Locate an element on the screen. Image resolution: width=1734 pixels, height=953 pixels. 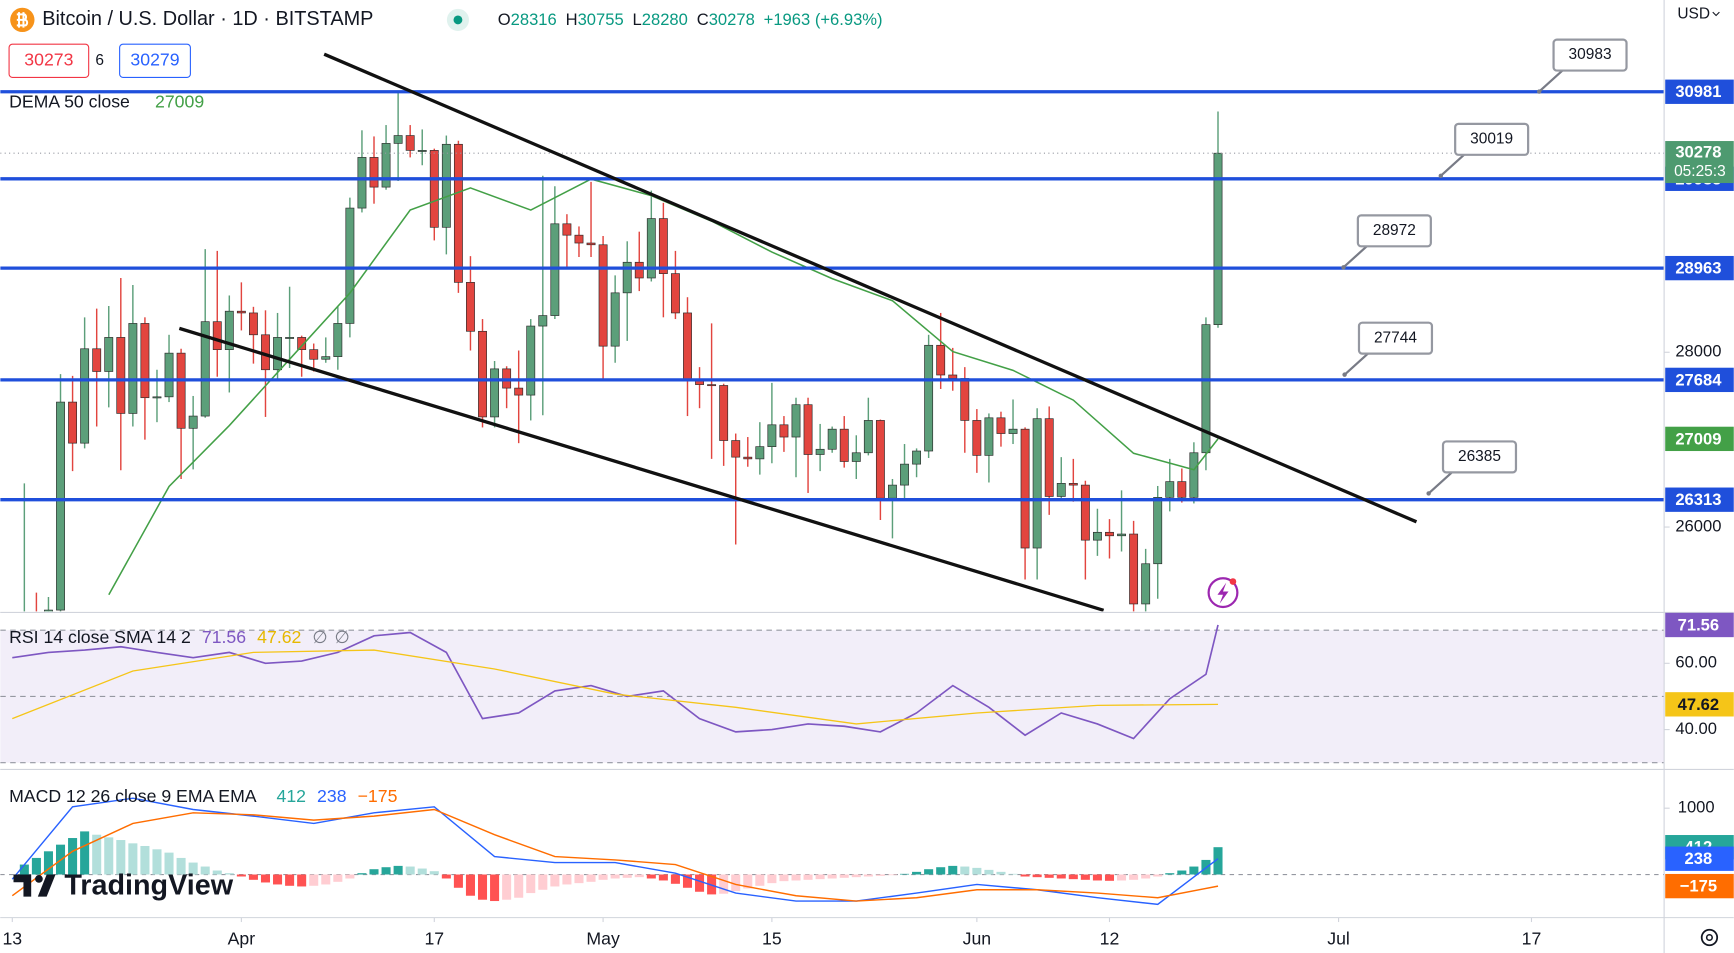
logo-mark is located at coordinates (39, 879).